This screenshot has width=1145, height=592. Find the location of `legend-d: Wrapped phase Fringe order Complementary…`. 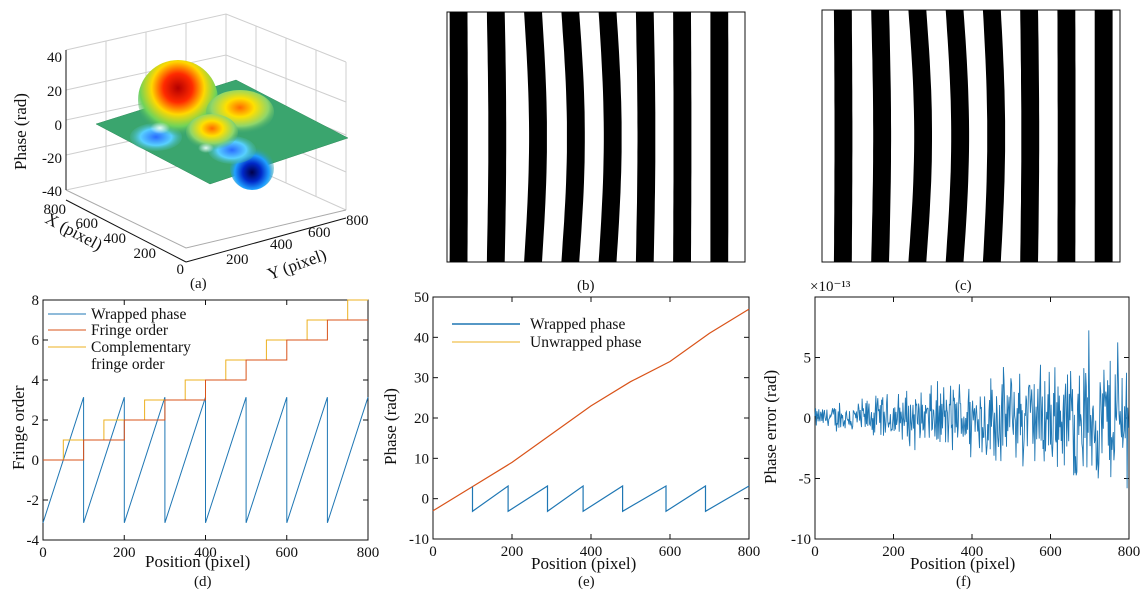

legend-d: Wrapped phase Fringe order Complementary… is located at coordinates (121, 339).